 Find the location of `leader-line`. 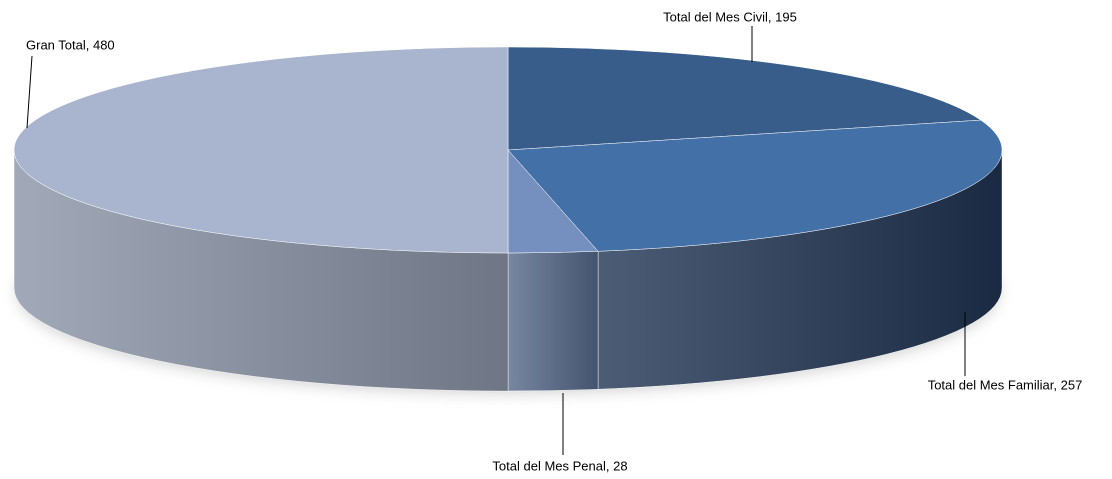

leader-line is located at coordinates (29, 92).